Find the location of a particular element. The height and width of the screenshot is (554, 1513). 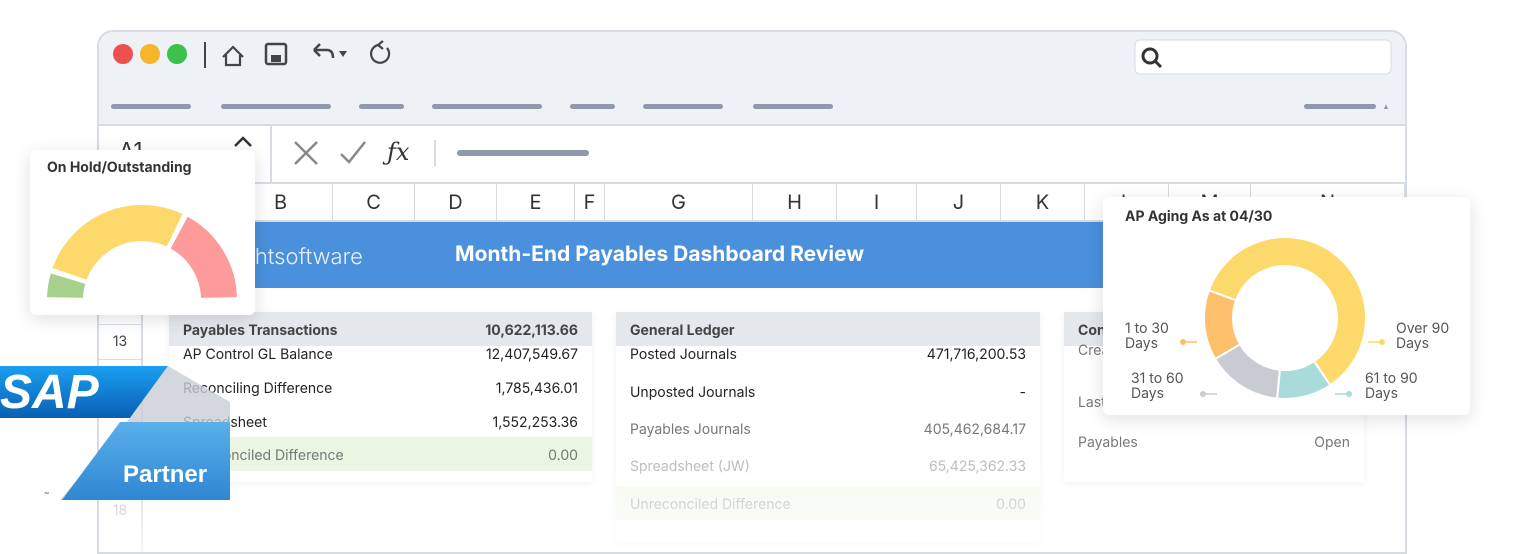

column-header: G is located at coordinates (679, 203).